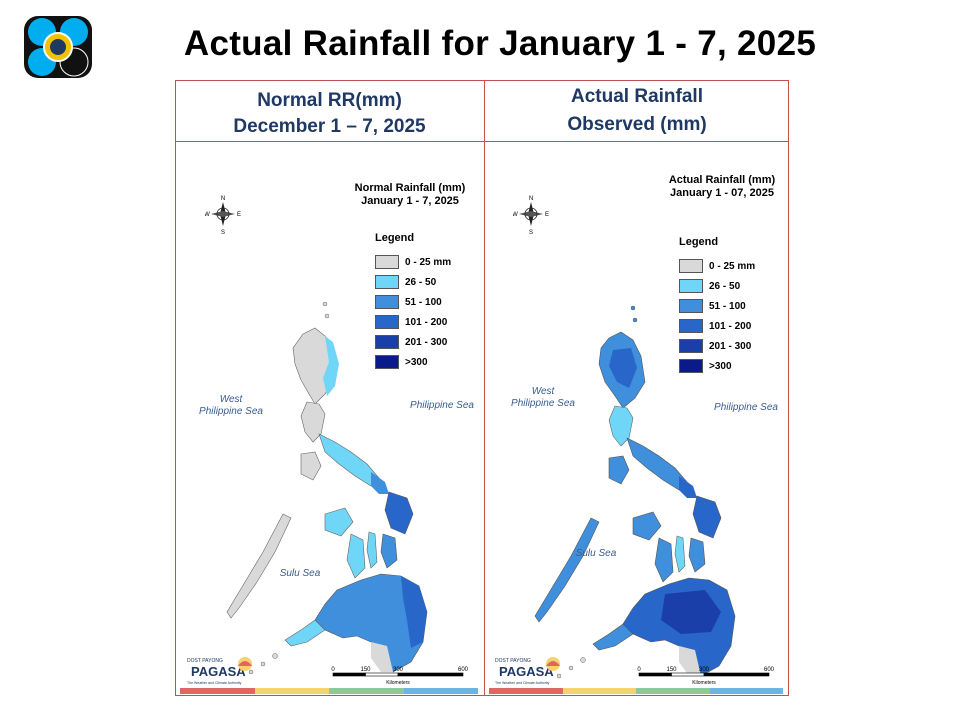  I want to click on scale-bar-graphic: 0 150 300 600 Kilometers, so click(706, 676).